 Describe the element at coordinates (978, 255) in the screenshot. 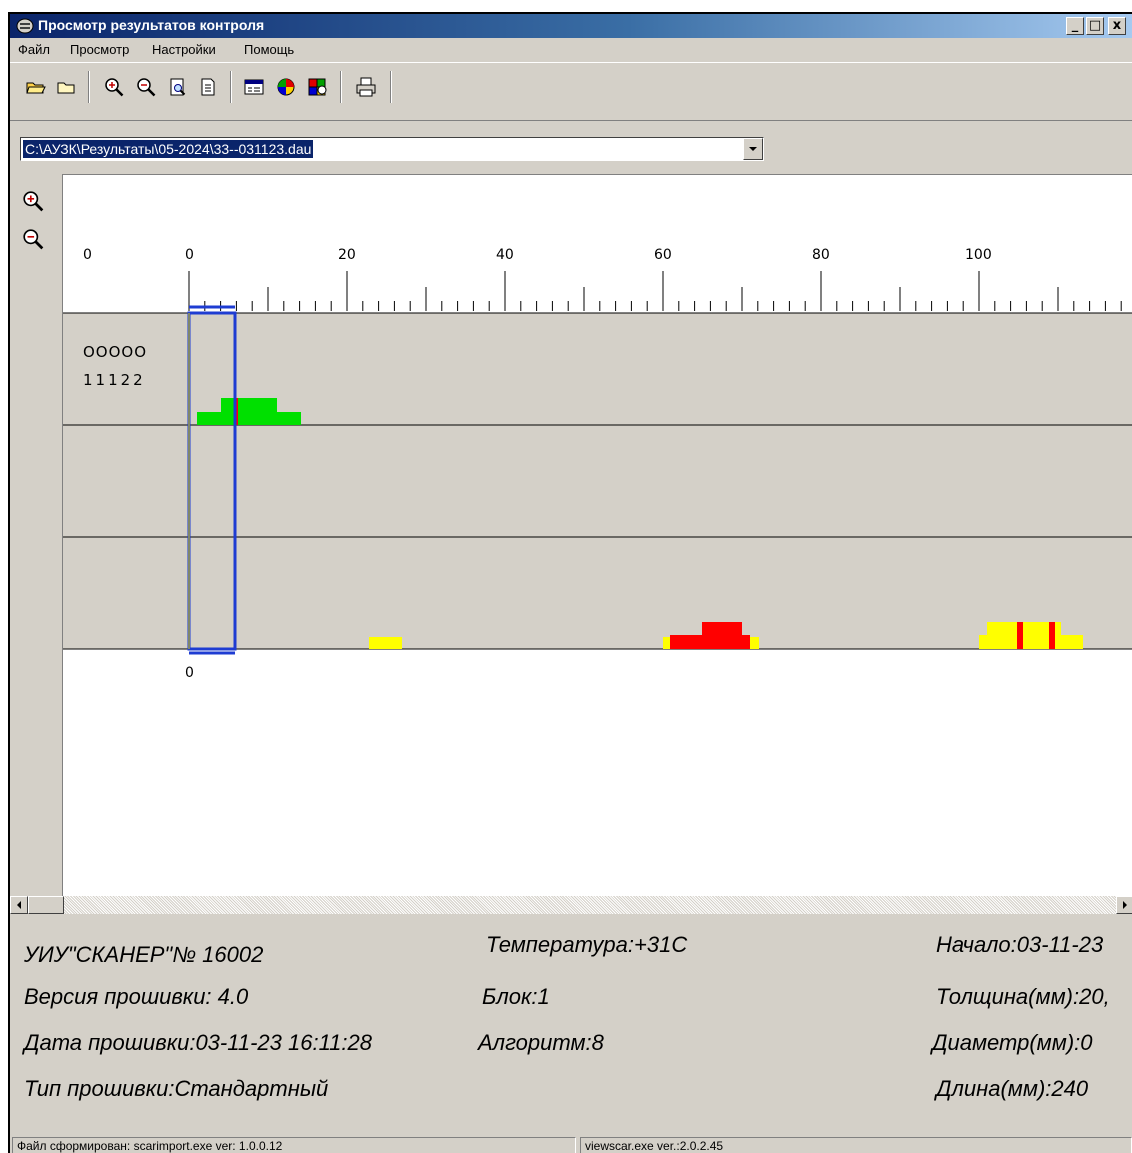

I see `ruler-label: 100` at that location.